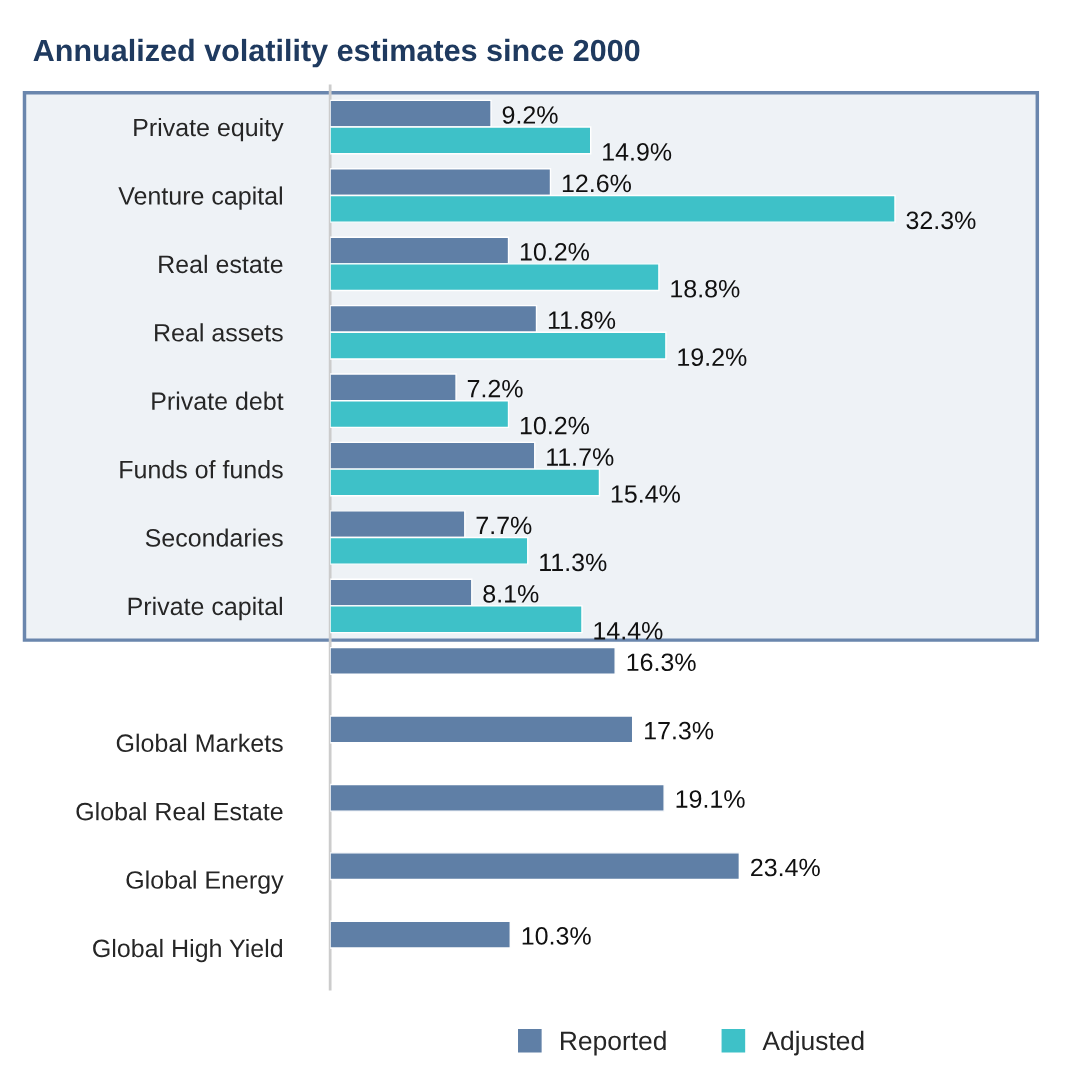  Describe the element at coordinates (205, 608) in the screenshot. I see `y-tick-label: Private capital` at that location.